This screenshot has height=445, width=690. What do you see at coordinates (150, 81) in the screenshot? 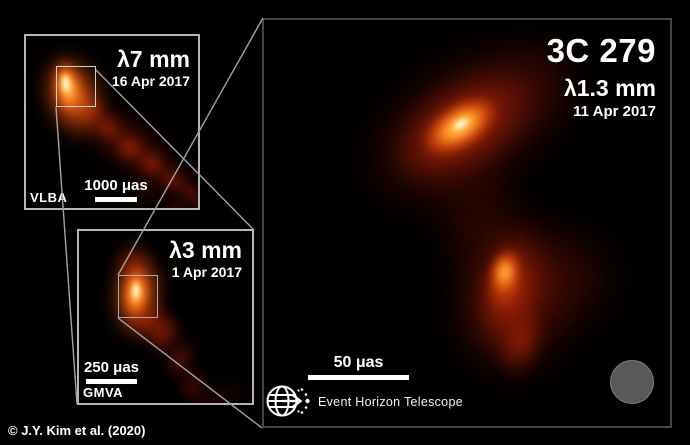
I see `vlba-date-label: 16 Apr 2017` at bounding box center [150, 81].